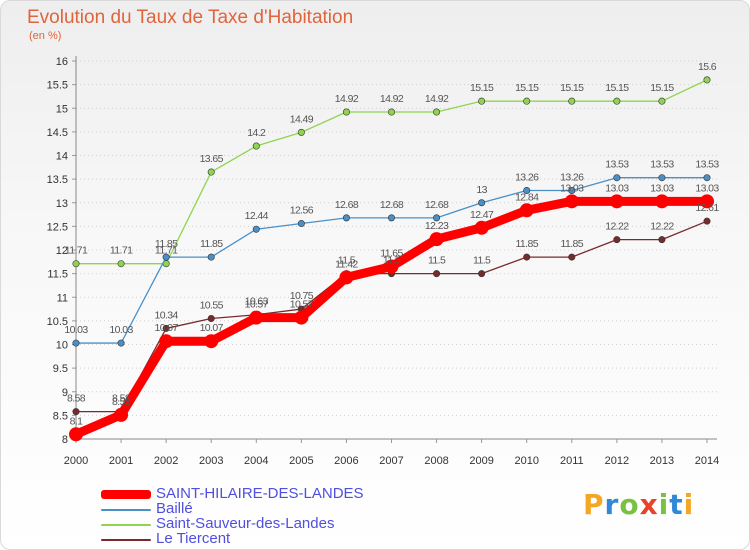  What do you see at coordinates (166, 461) in the screenshot?
I see `x-tick-label: 2002` at bounding box center [166, 461].